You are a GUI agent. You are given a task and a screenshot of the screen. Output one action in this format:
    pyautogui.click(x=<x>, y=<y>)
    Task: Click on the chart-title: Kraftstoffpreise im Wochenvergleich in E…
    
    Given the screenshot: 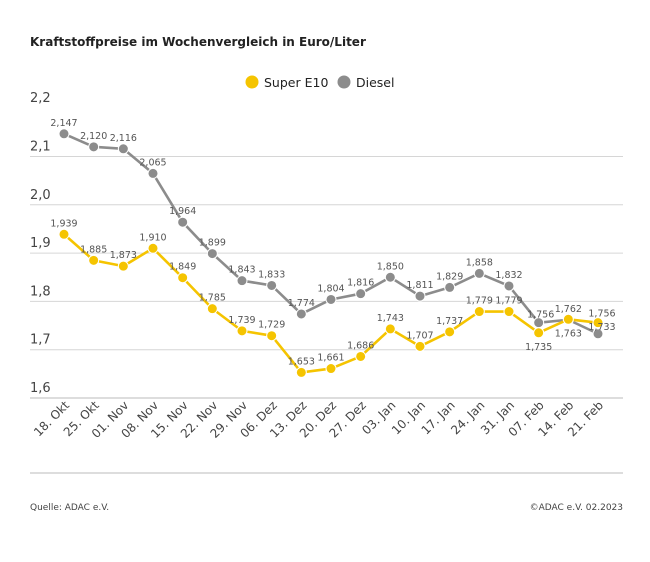 What is the action you would take?
    pyautogui.click(x=198, y=42)
    